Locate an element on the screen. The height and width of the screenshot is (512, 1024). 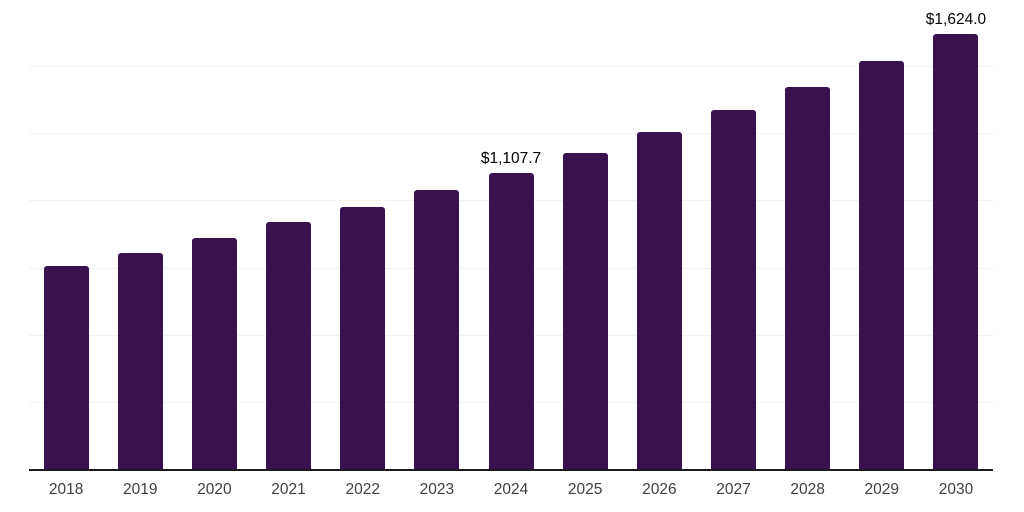
bar-2028 is located at coordinates (808, 278).